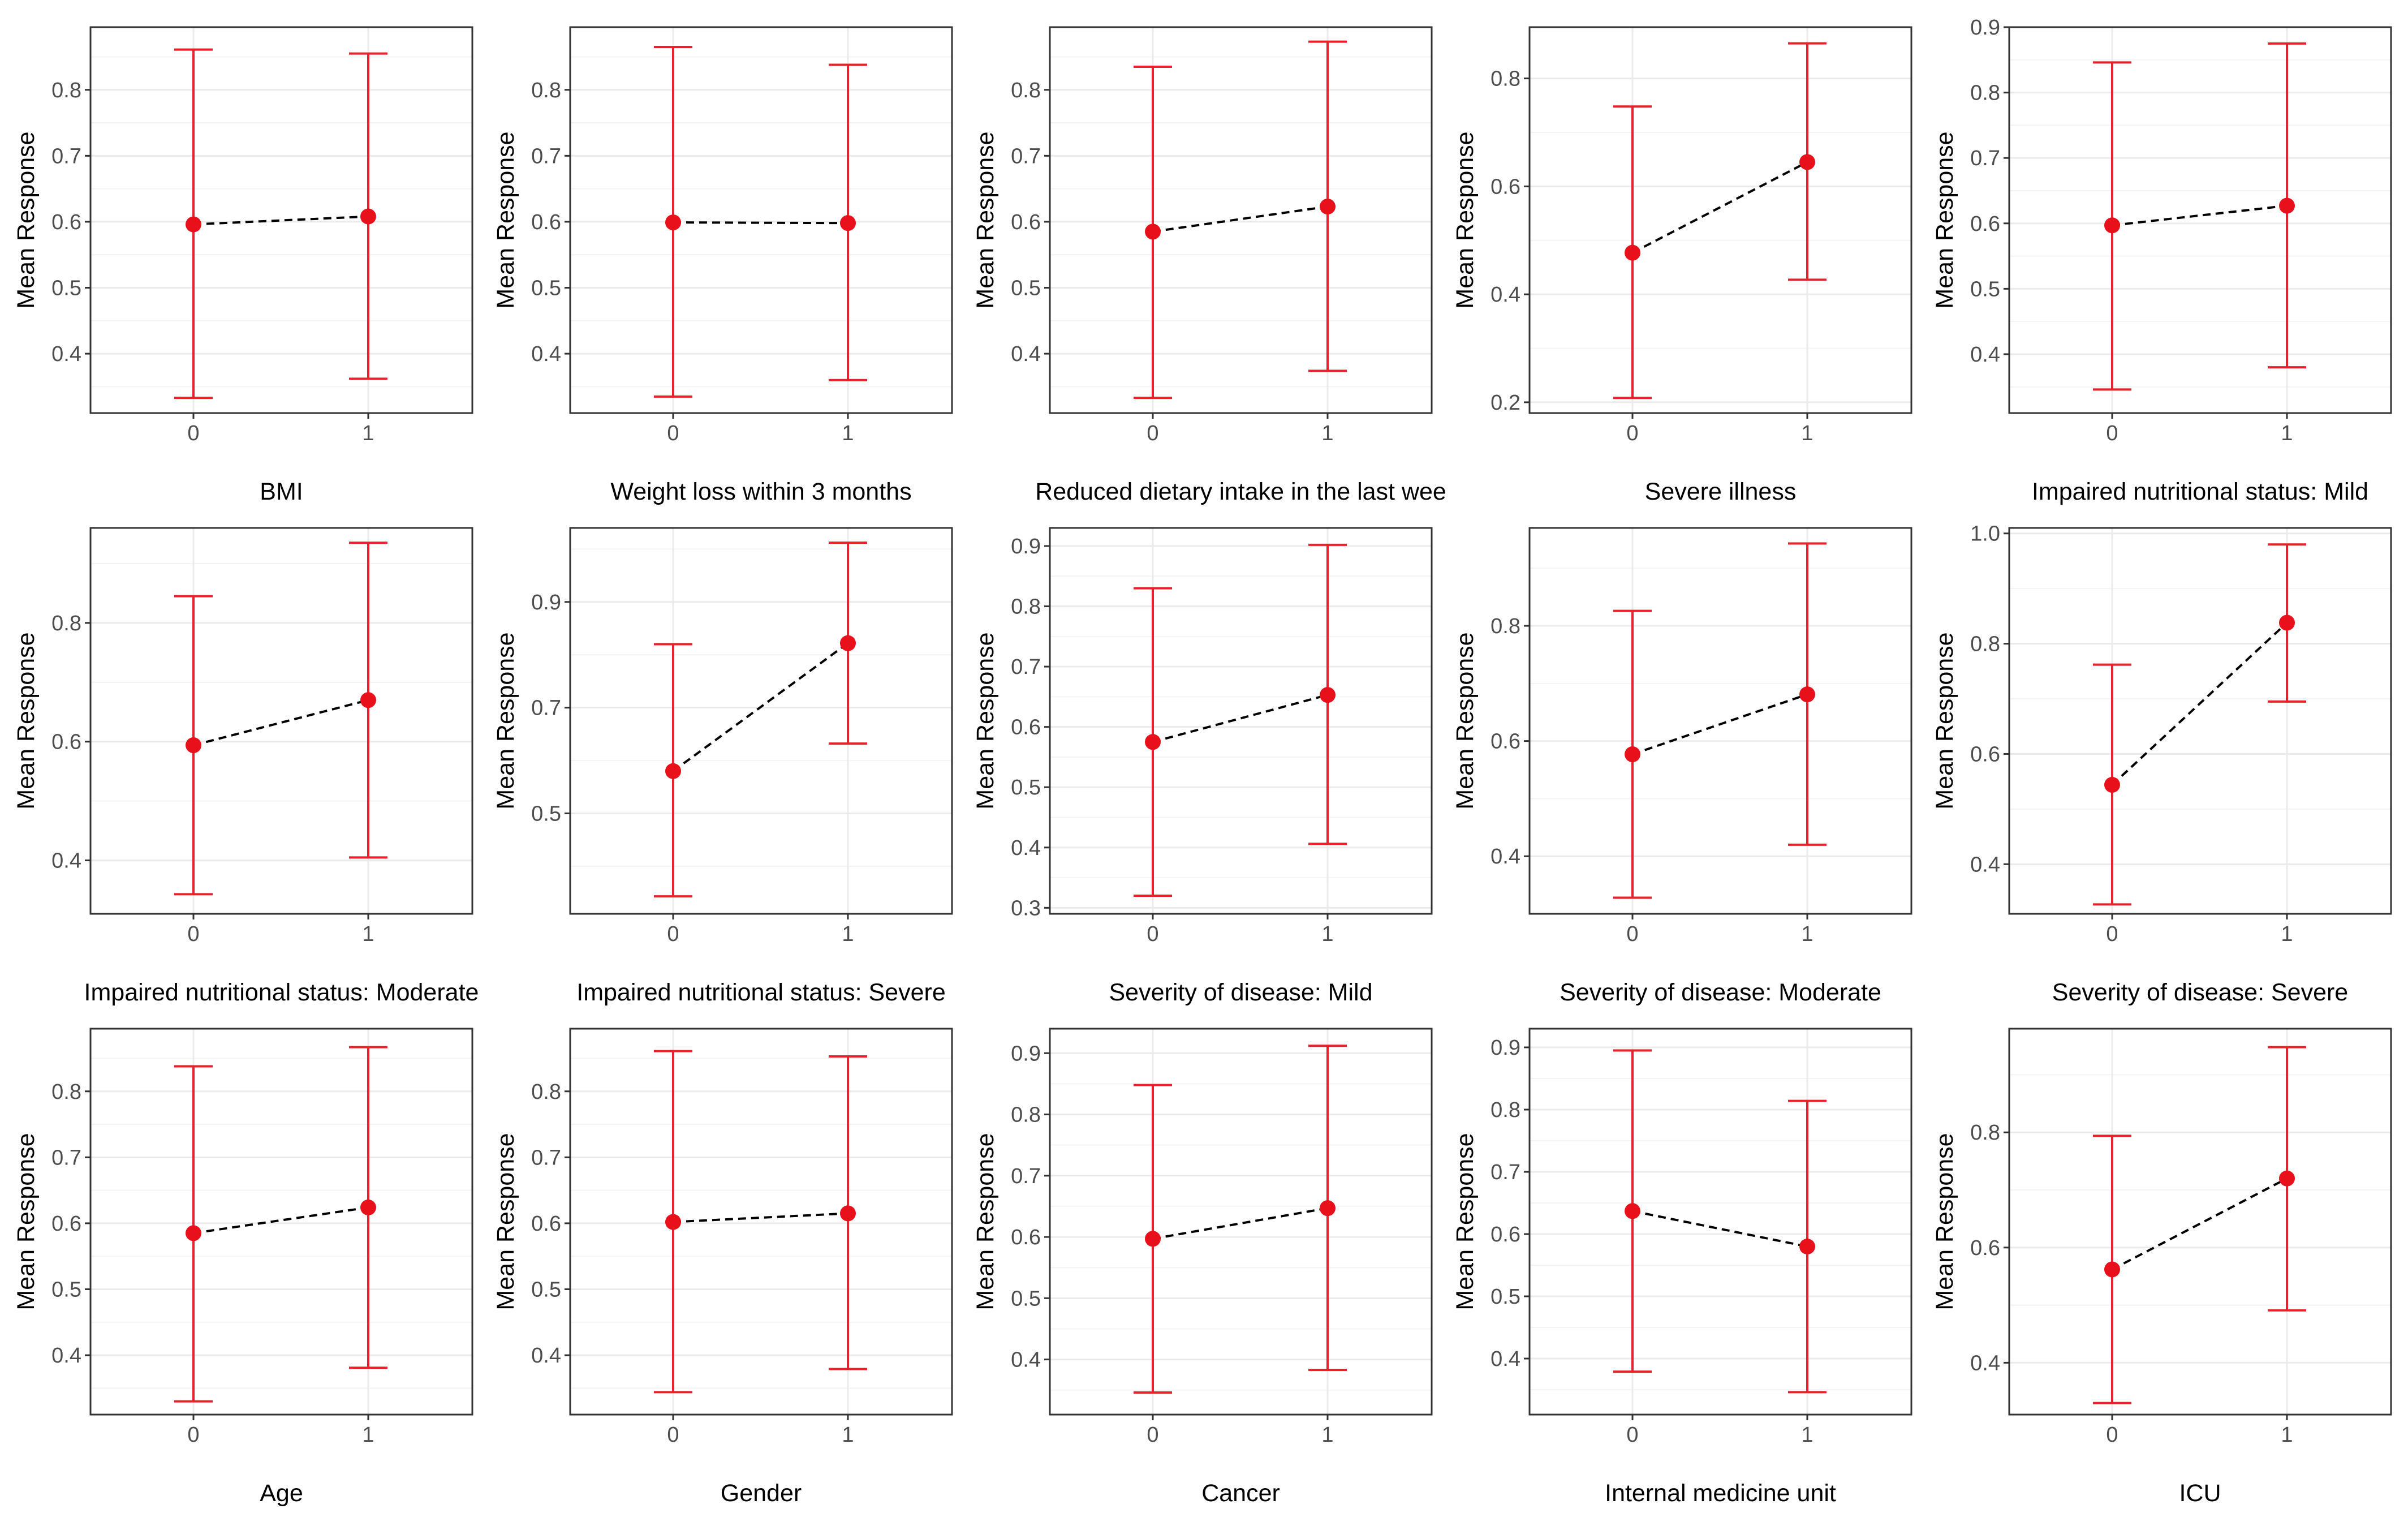  I want to click on panel-13: 0.4 0.5 0.6 0.7 0.8 0.9 0 1 Mean Response Cancer, so click(1202, 1267).